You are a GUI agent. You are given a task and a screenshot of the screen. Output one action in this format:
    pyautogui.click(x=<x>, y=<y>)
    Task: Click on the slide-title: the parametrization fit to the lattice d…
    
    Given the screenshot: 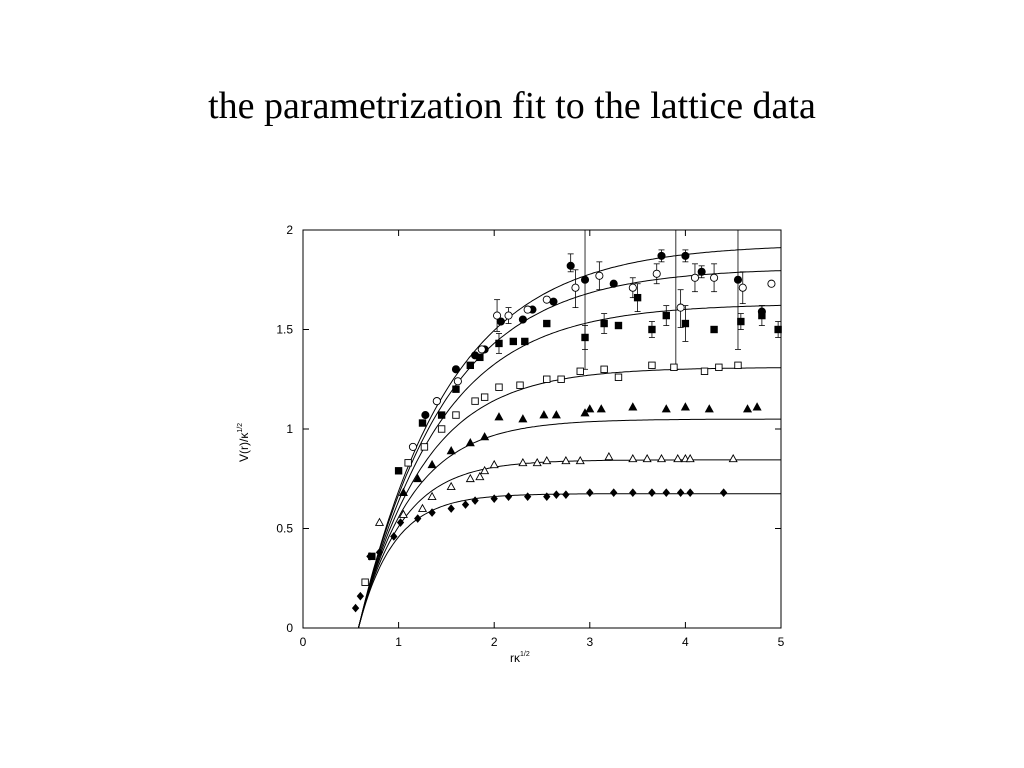 What is the action you would take?
    pyautogui.click(x=512, y=106)
    